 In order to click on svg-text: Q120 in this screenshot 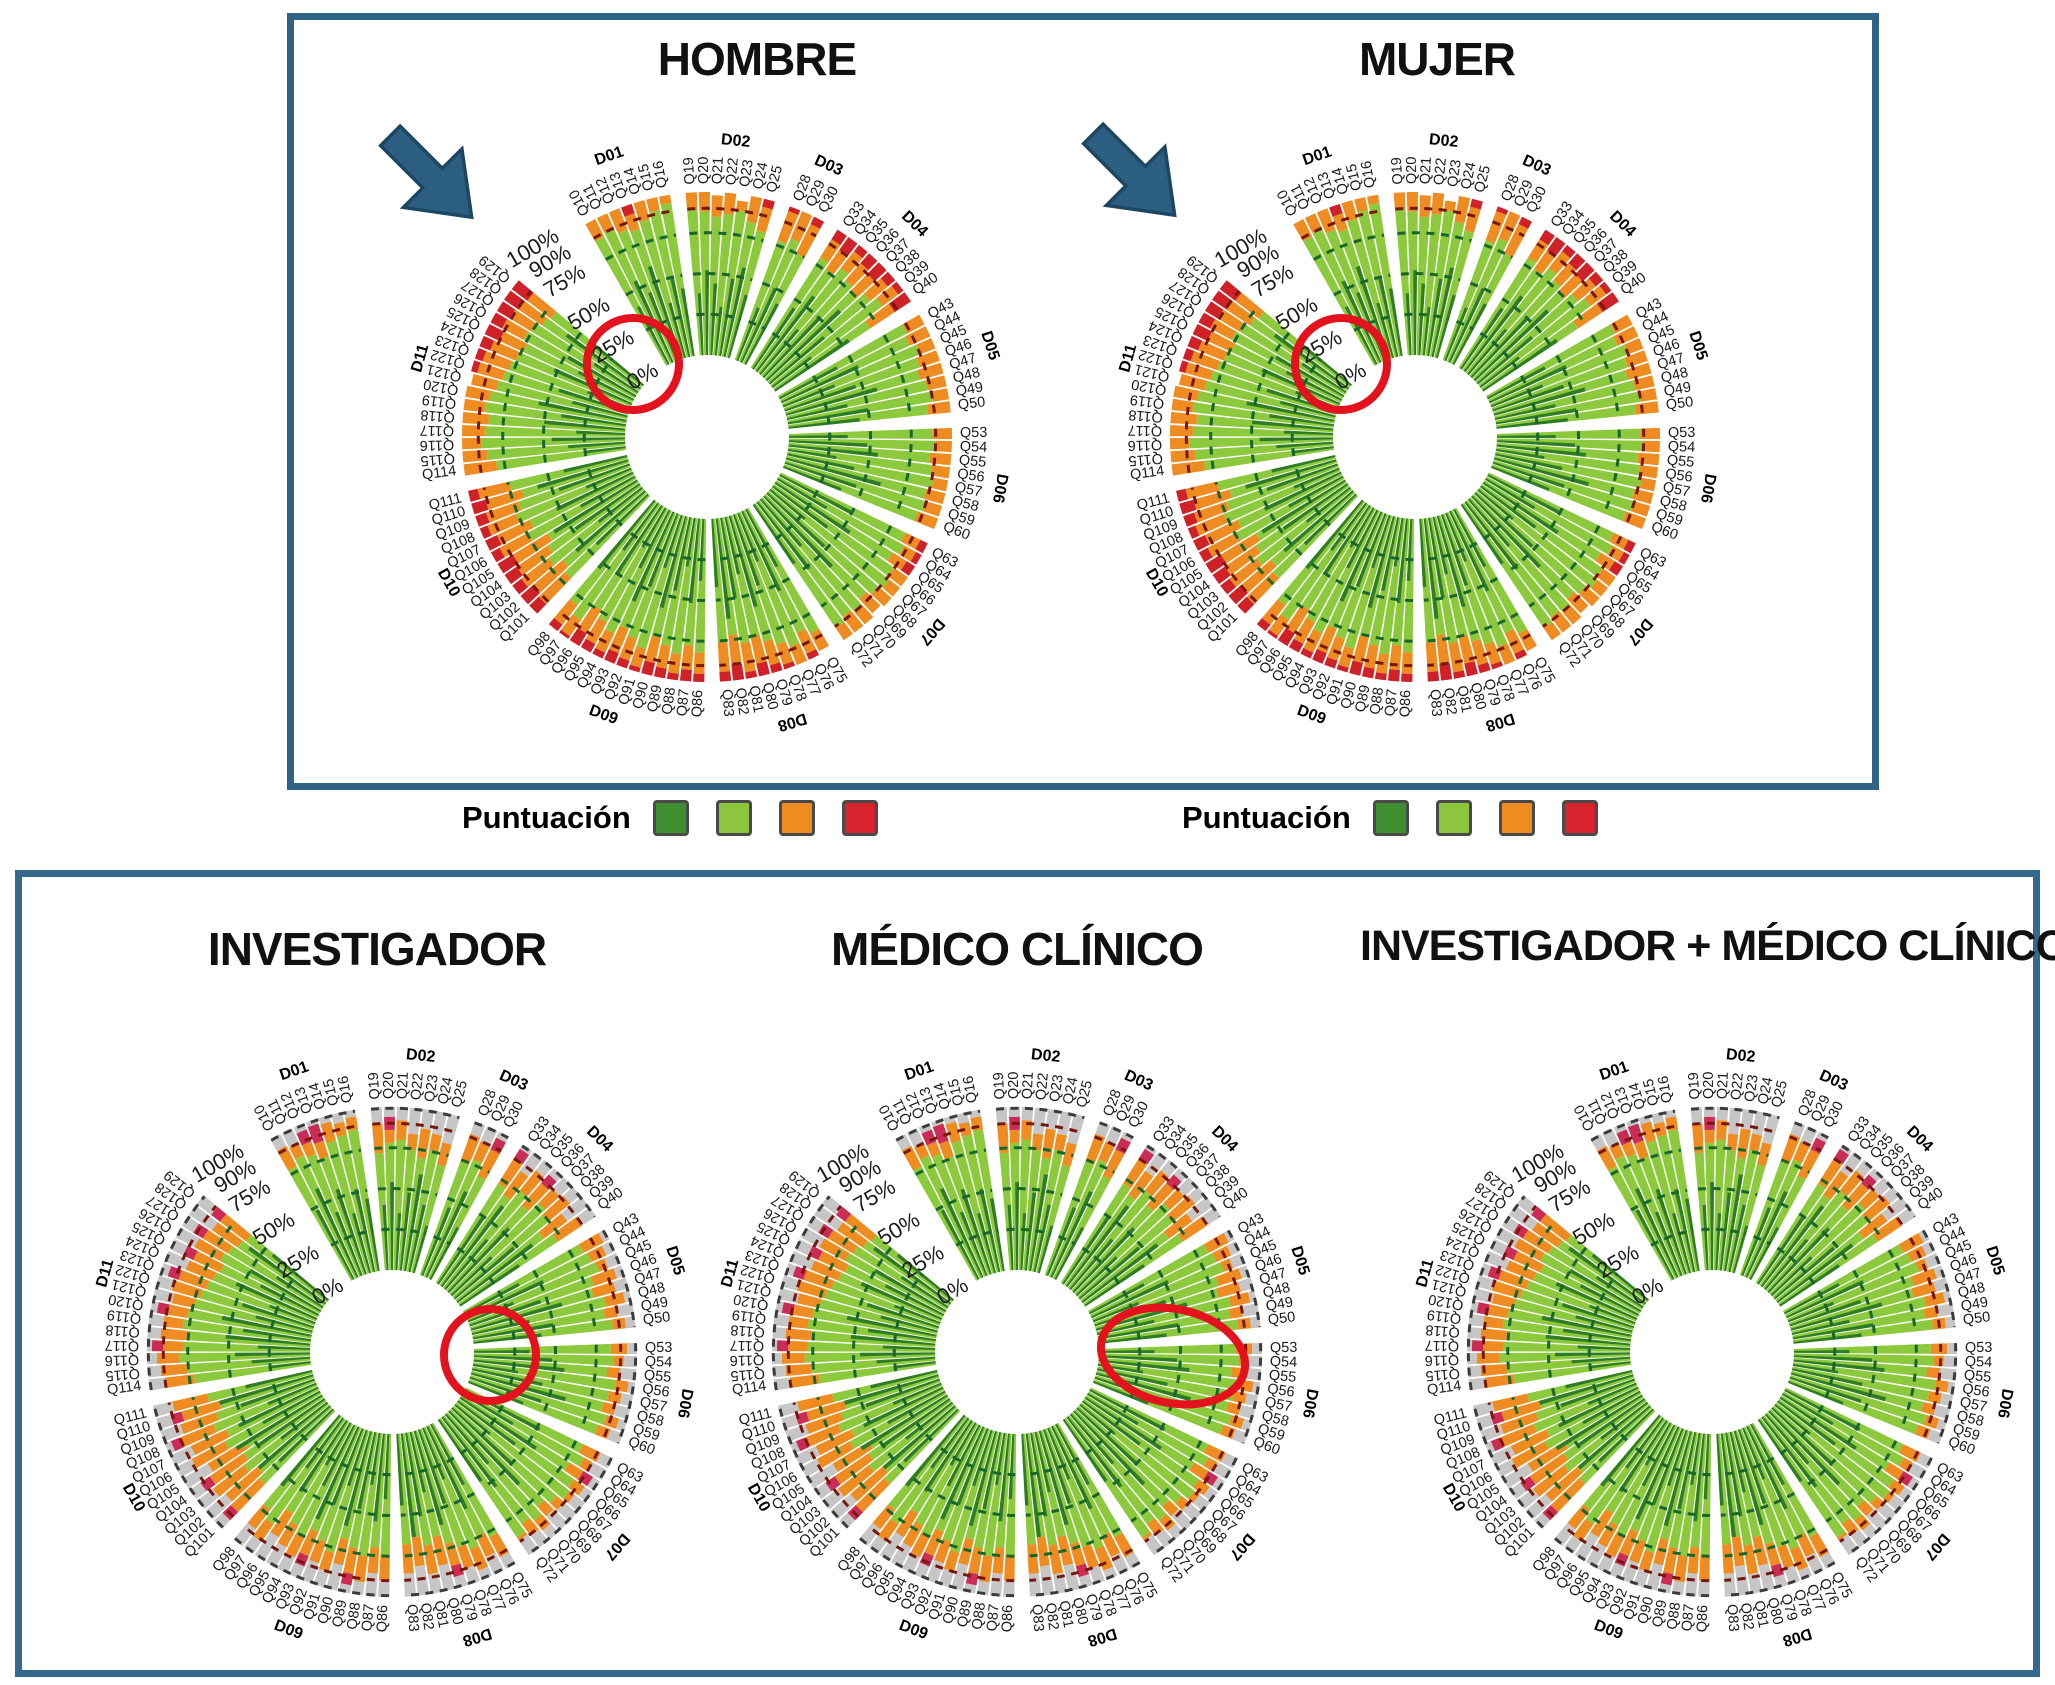, I will do `click(1149, 387)`.